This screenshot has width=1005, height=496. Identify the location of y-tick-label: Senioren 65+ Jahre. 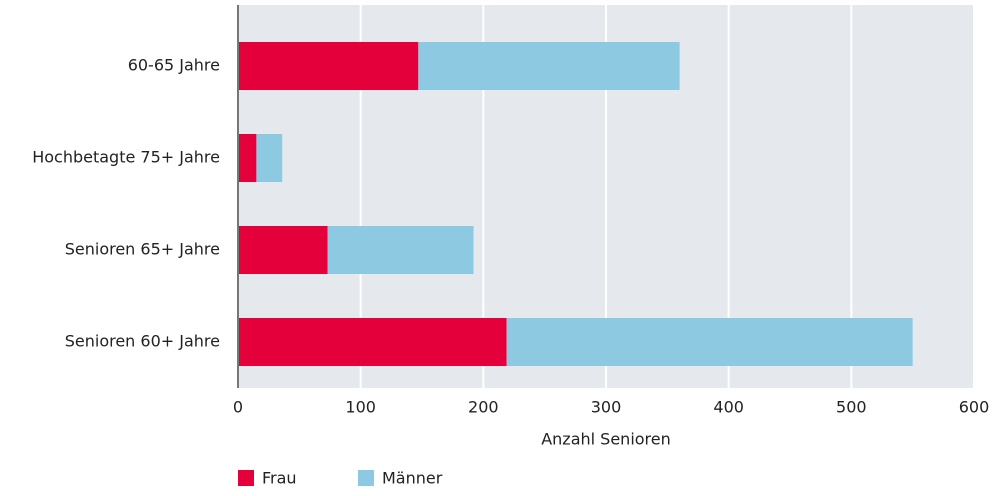
(142, 249).